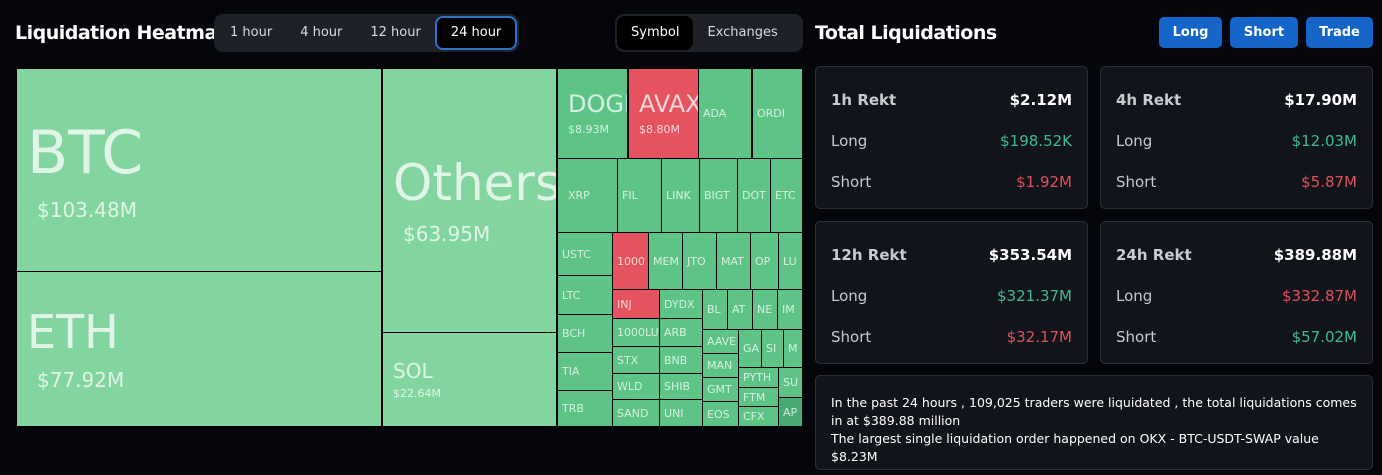  I want to click on cell-symbol: 1000LU, so click(638, 332).